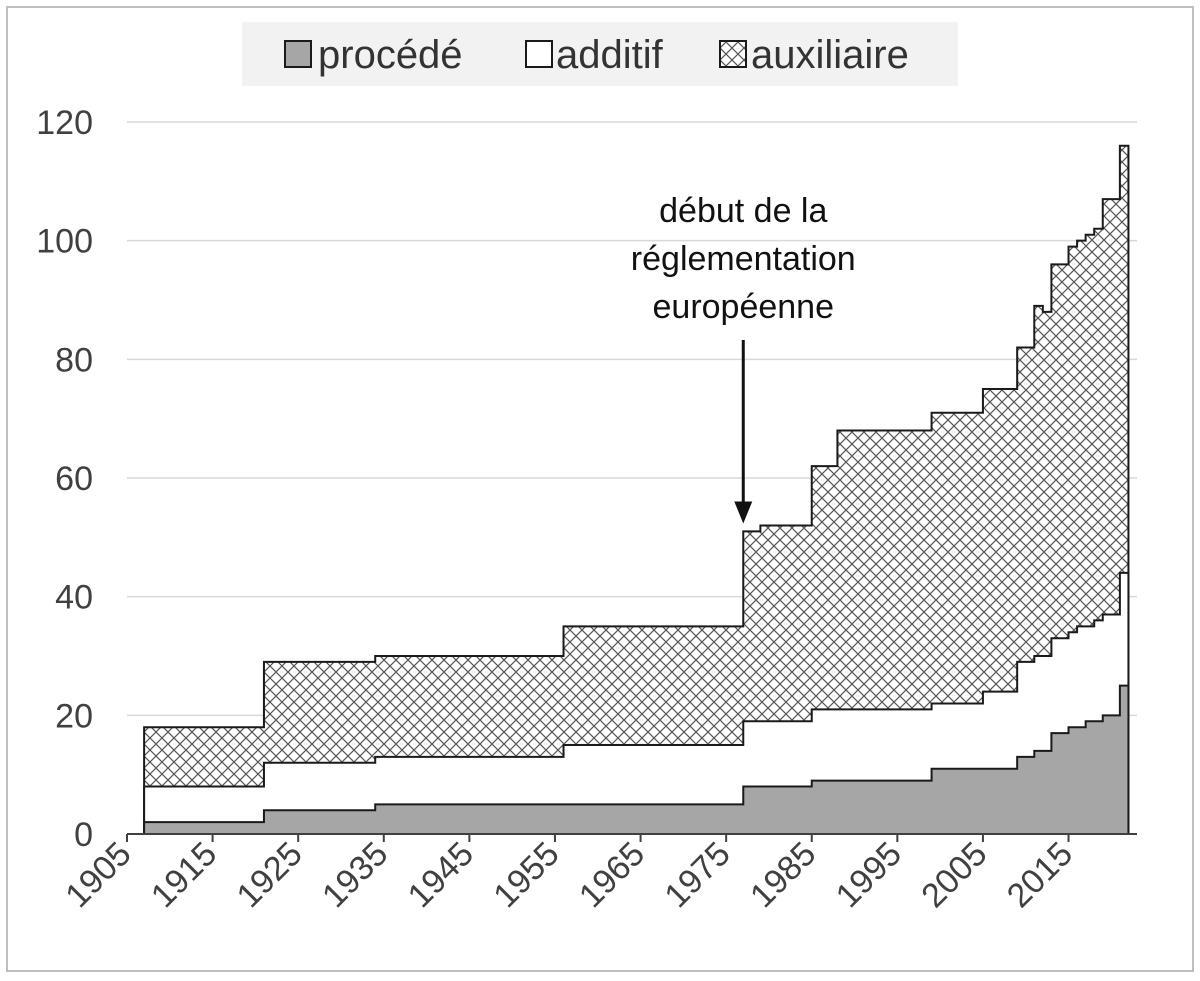  What do you see at coordinates (74, 716) in the screenshot?
I see `y-tick-label-20: 20` at bounding box center [74, 716].